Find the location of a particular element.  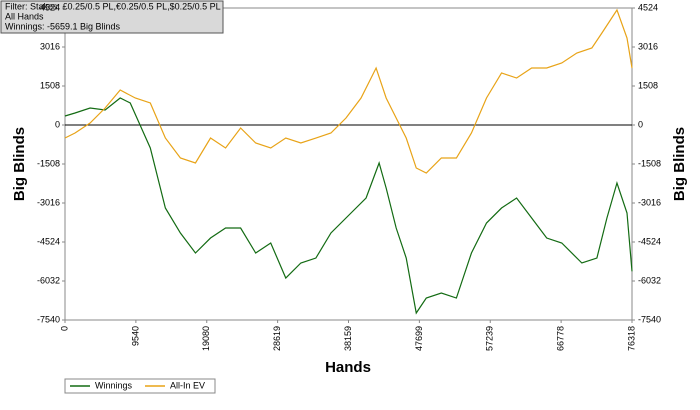

y2-tick-label: -4524 is located at coordinates (649, 241).